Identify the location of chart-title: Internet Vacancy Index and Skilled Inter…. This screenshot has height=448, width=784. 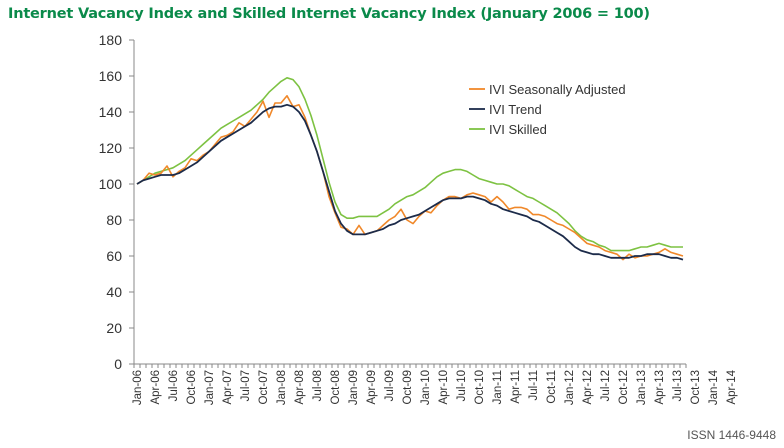
(329, 14).